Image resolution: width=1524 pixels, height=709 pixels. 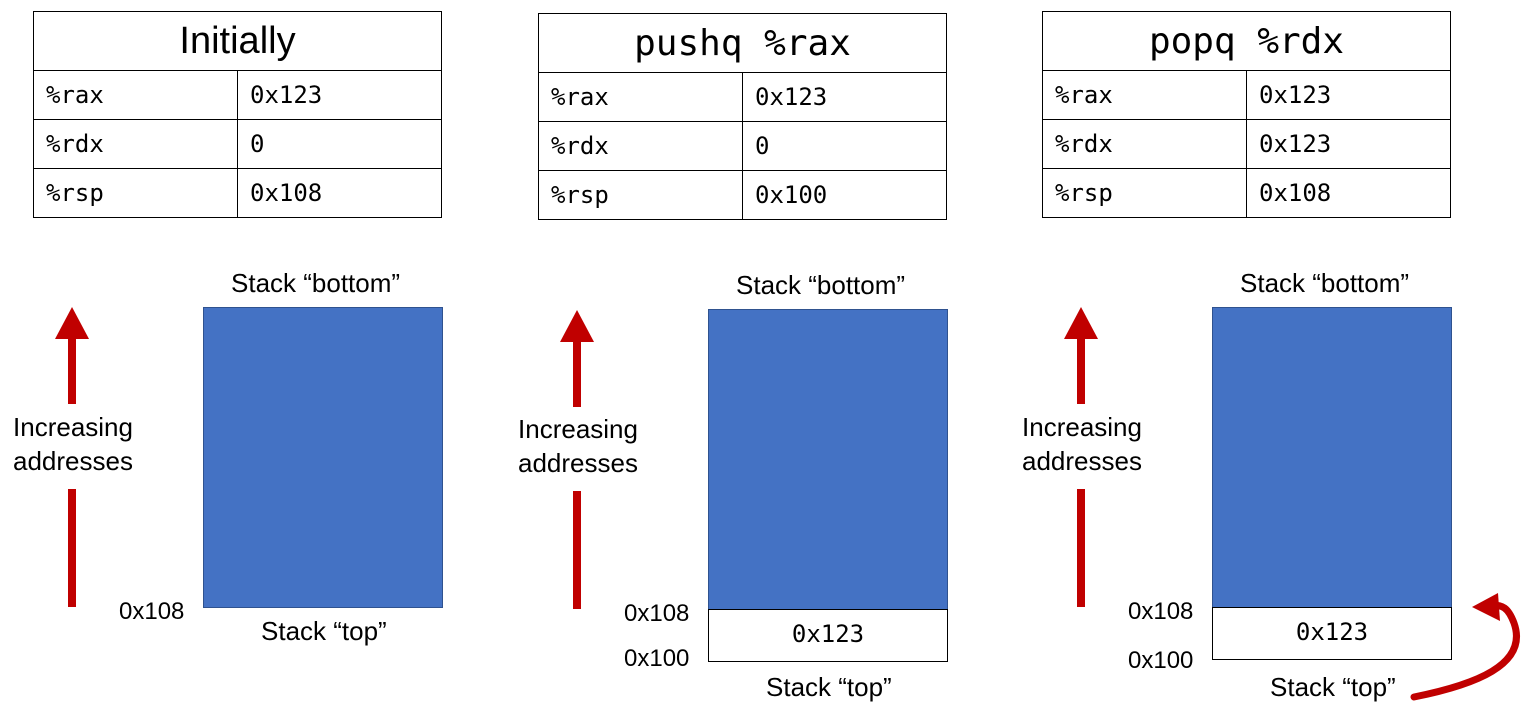 I want to click on panel-title: pushq %rax, so click(x=742, y=43).